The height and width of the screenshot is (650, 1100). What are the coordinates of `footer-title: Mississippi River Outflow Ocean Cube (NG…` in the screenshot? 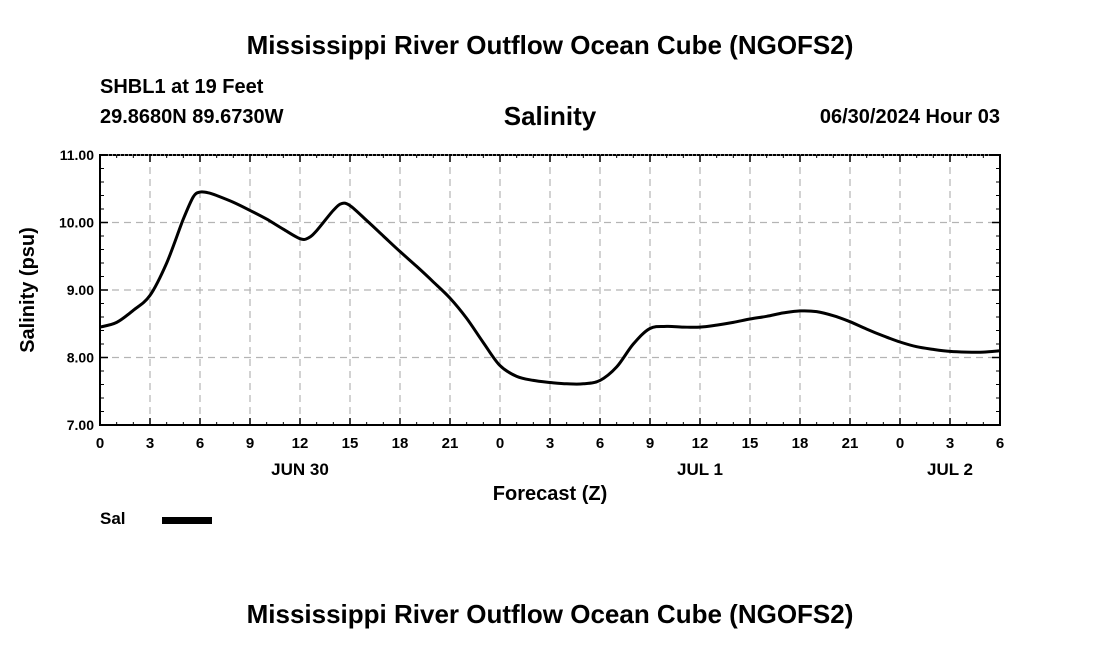 It's located at (550, 614).